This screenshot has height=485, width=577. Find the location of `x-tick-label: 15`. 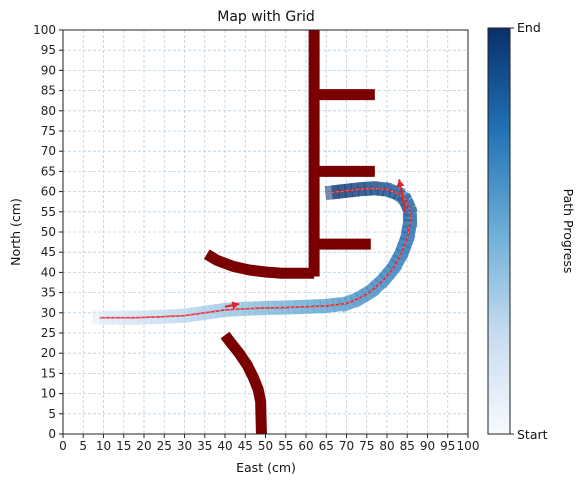

x-tick-label: 15 is located at coordinates (123, 446).